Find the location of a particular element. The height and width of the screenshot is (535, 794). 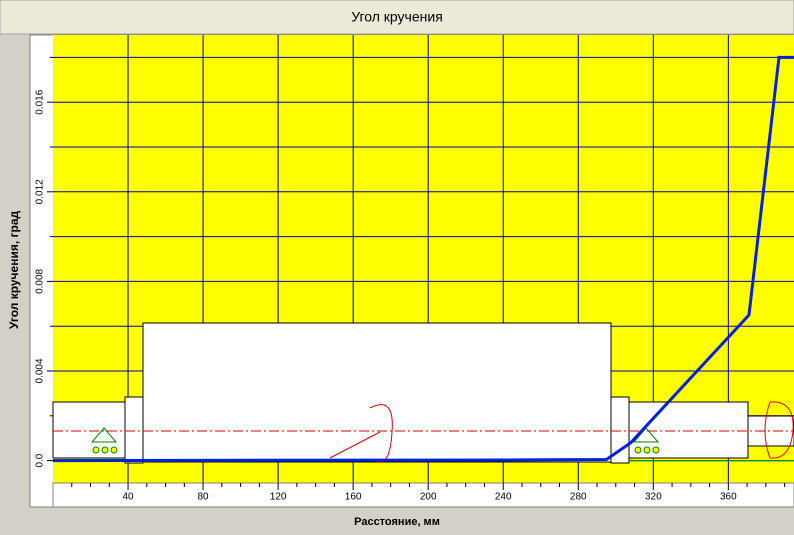

y-tick-label: 0.008 is located at coordinates (40, 280).